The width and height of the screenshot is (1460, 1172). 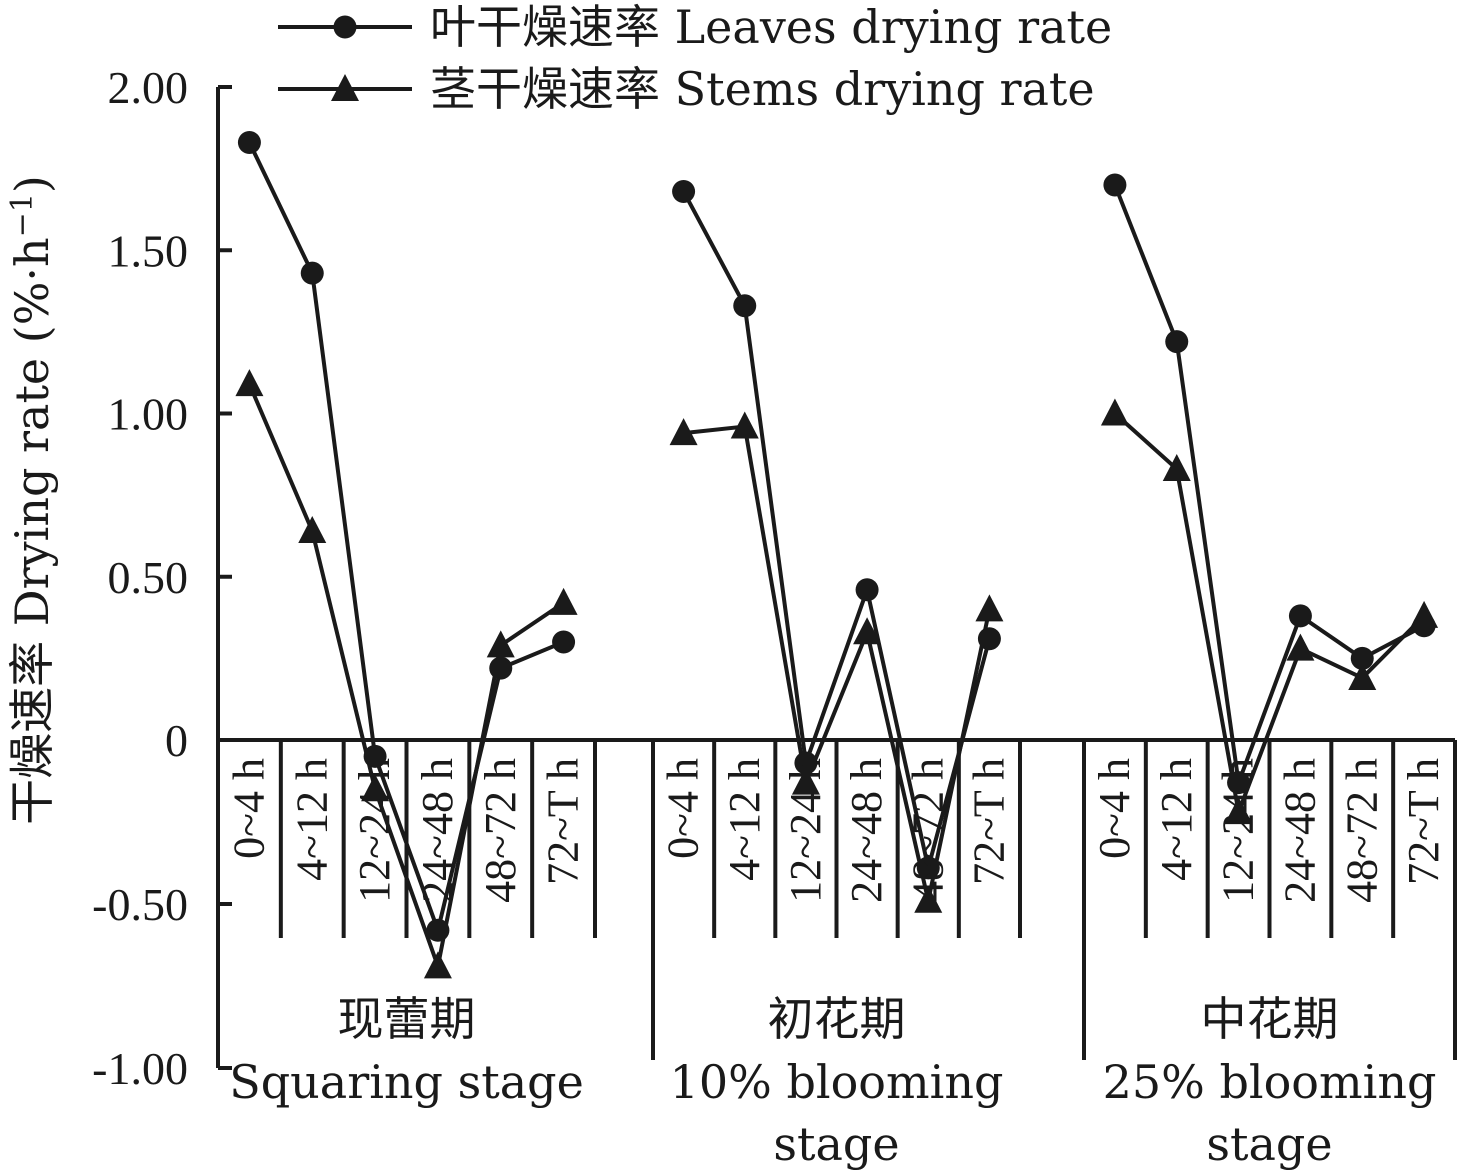 I want to click on y-tick-label: 0.50, so click(x=148, y=577).